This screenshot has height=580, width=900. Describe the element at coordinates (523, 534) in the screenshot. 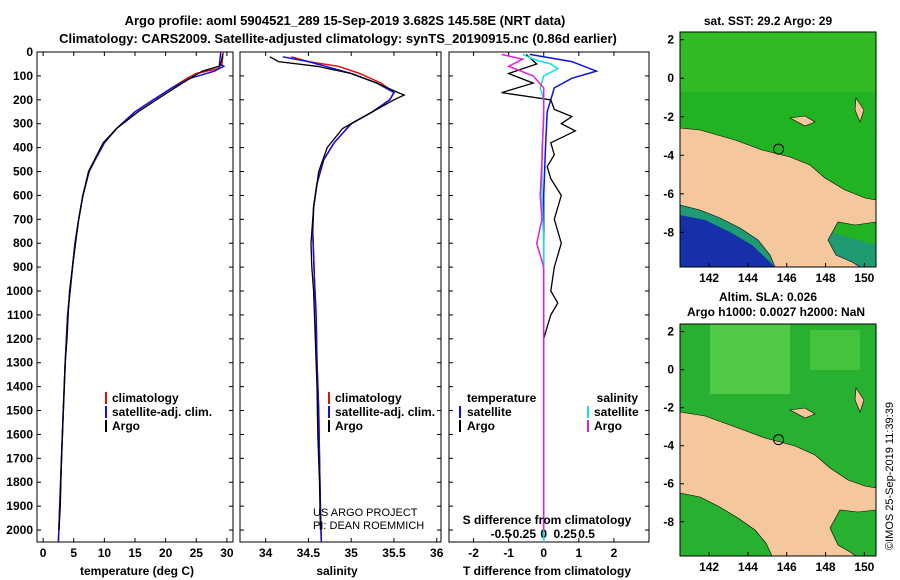

I see `s-tick-label: -0.25` at that location.